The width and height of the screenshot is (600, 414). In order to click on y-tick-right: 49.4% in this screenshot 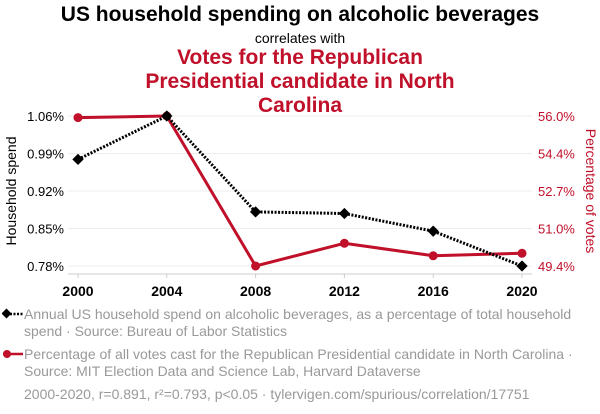, I will do `click(556, 266)`.